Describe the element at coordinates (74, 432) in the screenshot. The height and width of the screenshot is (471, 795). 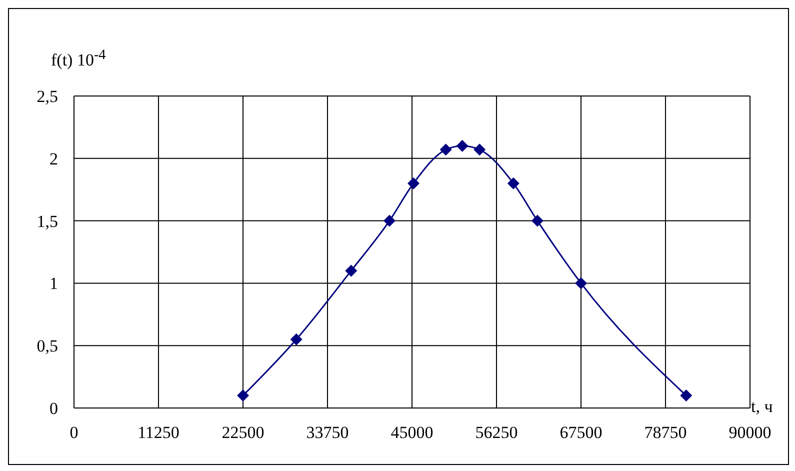
I see `x-tick-label: 0` at that location.